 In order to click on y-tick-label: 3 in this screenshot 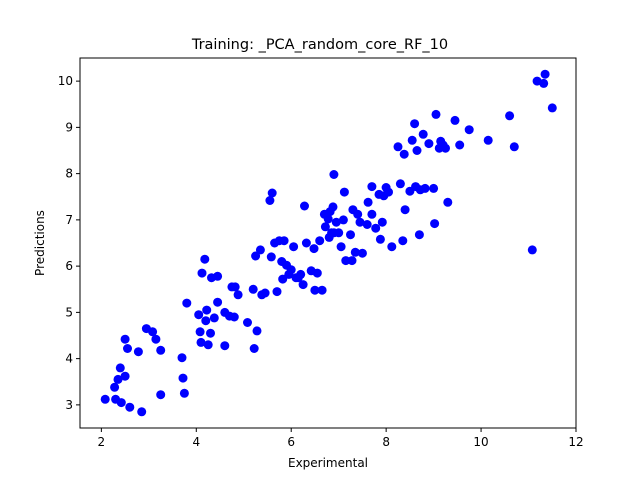, I will do `click(69, 405)`.